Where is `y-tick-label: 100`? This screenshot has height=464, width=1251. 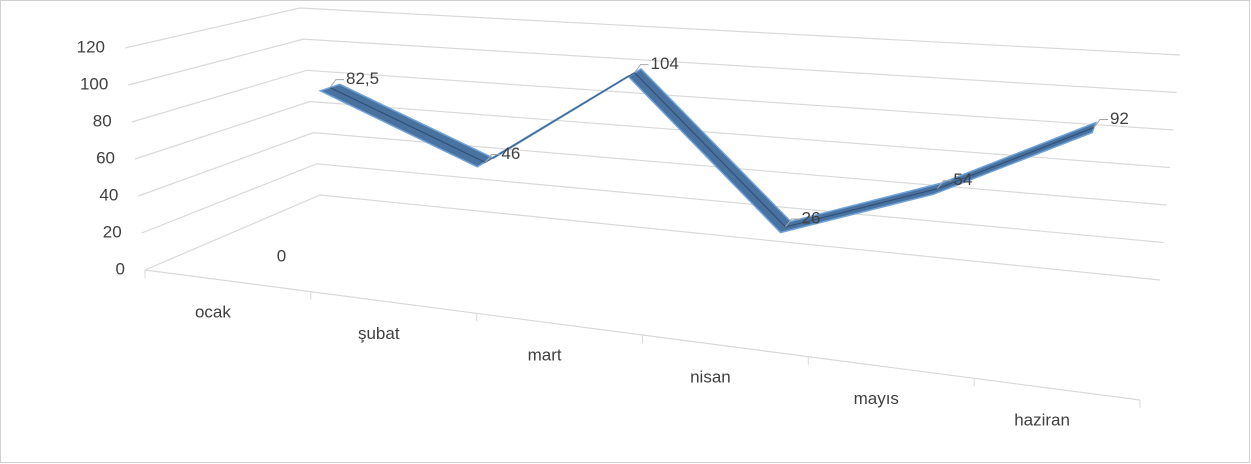 y-tick-label: 100 is located at coordinates (94, 83).